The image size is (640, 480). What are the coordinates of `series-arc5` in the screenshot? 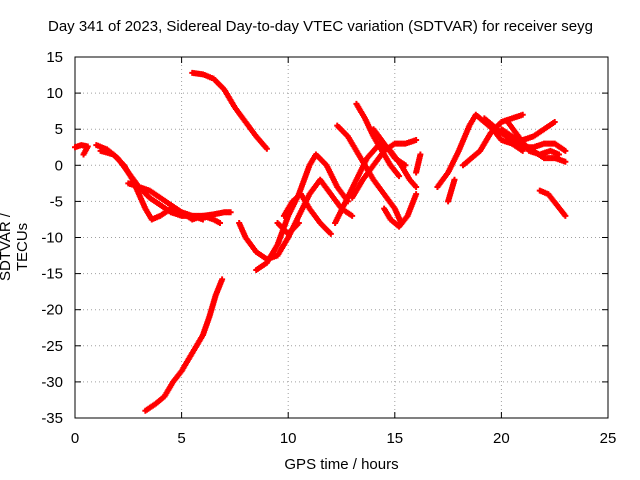 It's located at (229, 110).